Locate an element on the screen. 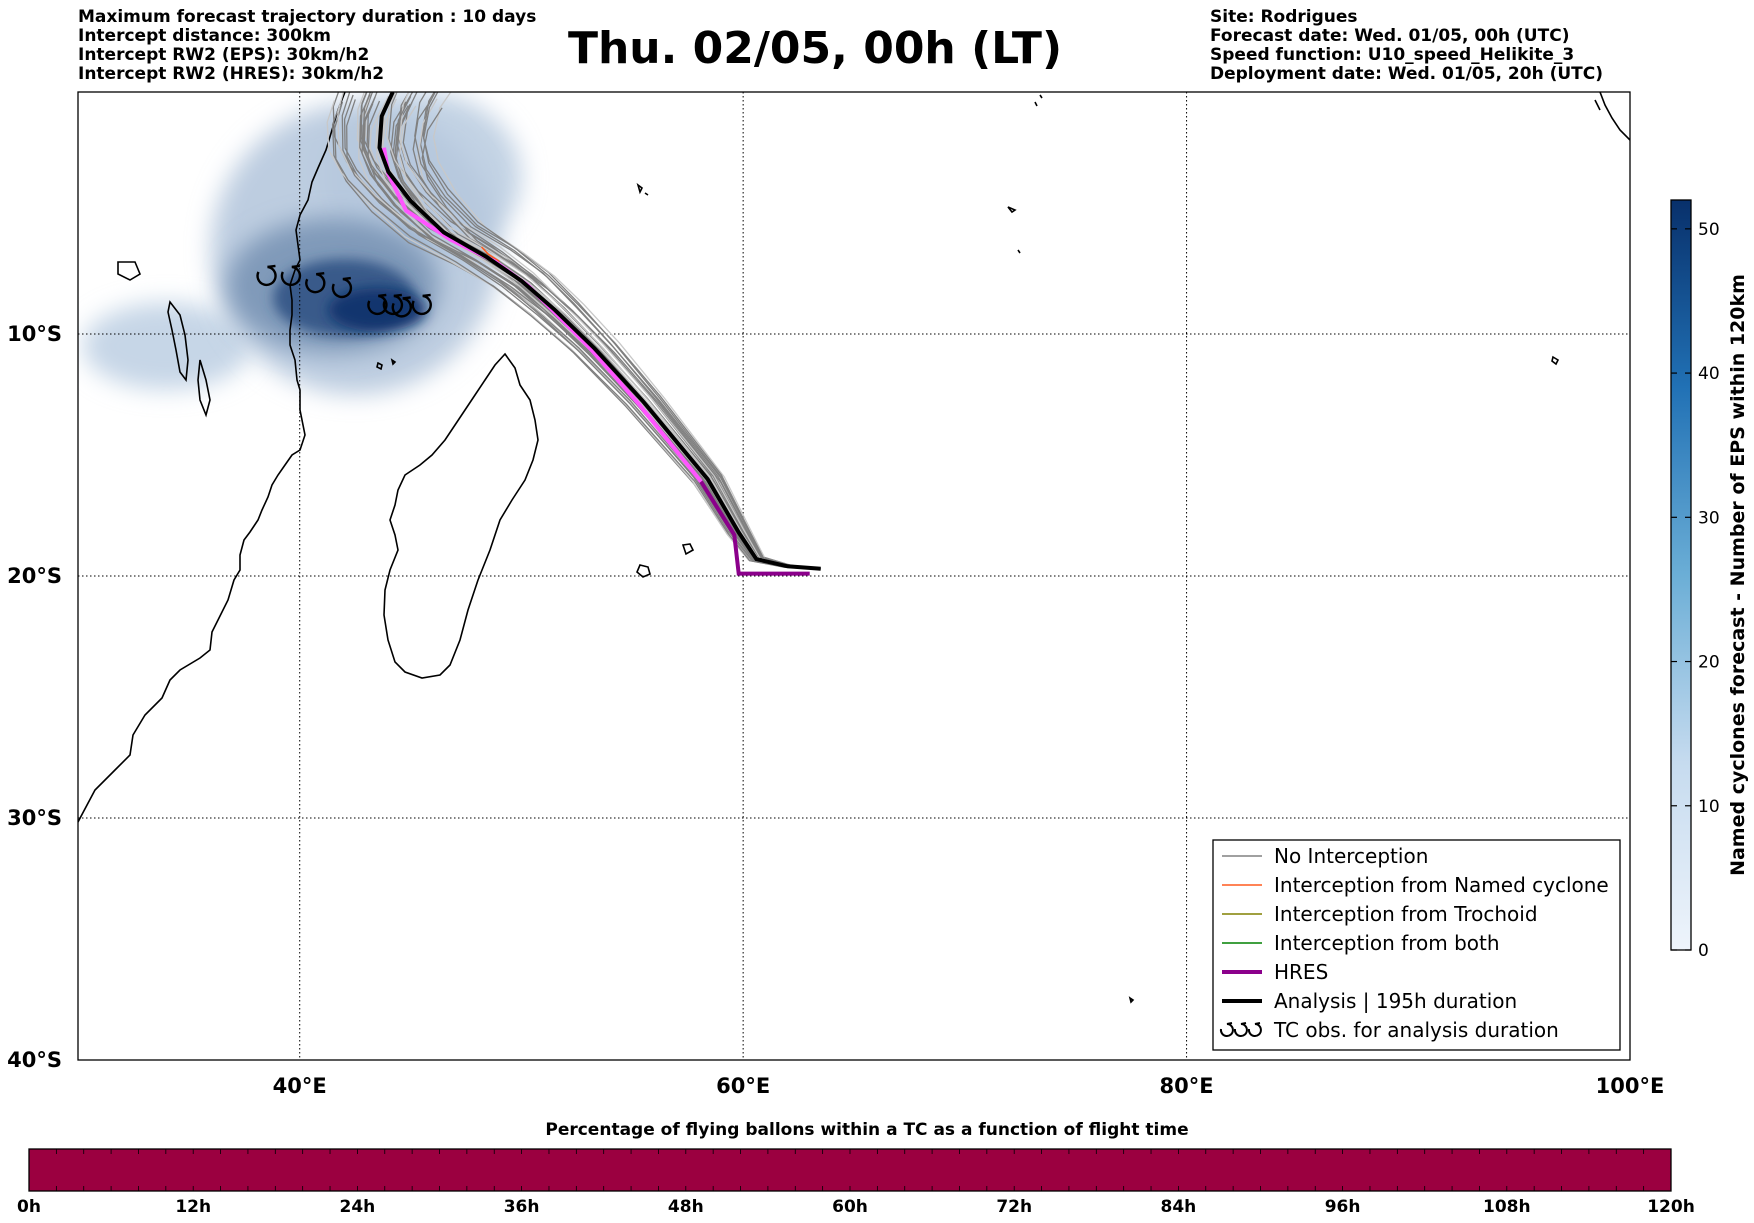 The width and height of the screenshot is (1754, 1223). colorbar-tick-label: 40 is located at coordinates (1709, 374).